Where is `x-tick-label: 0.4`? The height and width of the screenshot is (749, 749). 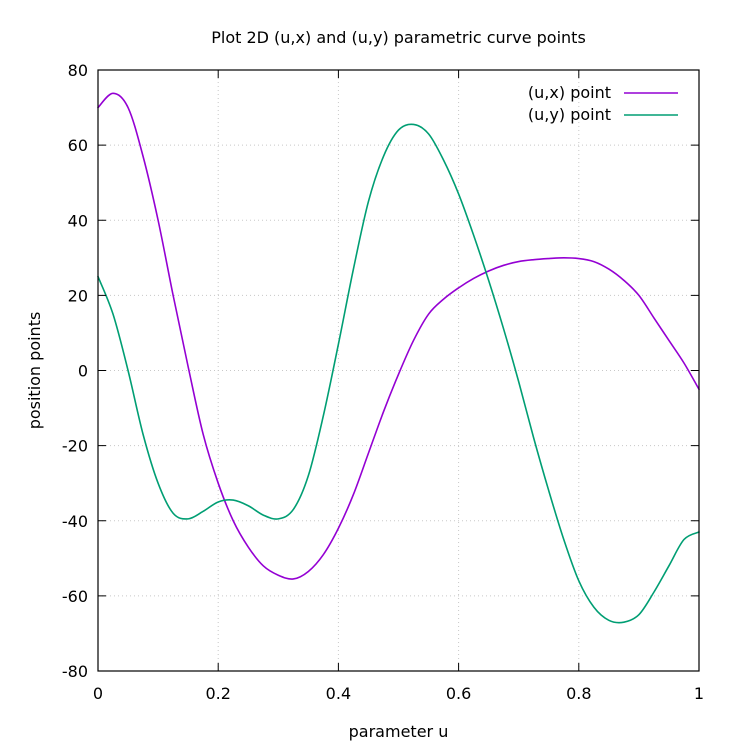 x-tick-label: 0.4 is located at coordinates (338, 693).